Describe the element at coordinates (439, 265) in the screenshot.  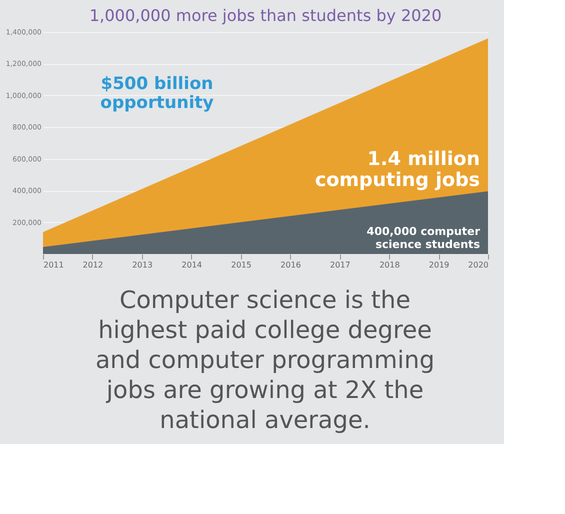
I see `x-tick-label: 2019` at that location.